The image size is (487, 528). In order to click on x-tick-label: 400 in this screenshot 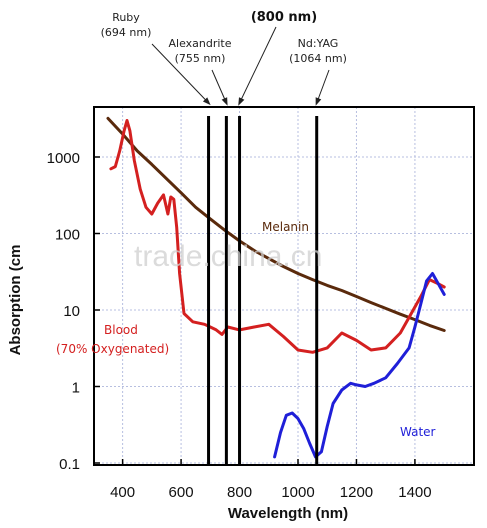, I will do `click(122, 492)`.